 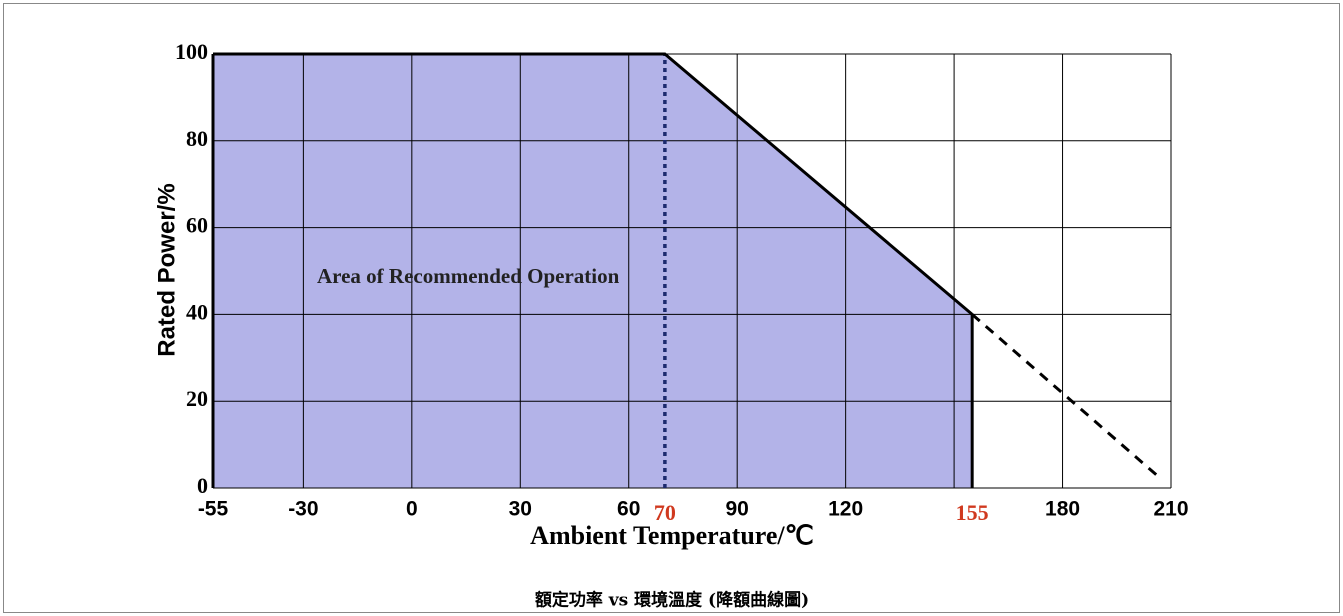 I want to click on x-tick-label: 180, so click(x=1062, y=509).